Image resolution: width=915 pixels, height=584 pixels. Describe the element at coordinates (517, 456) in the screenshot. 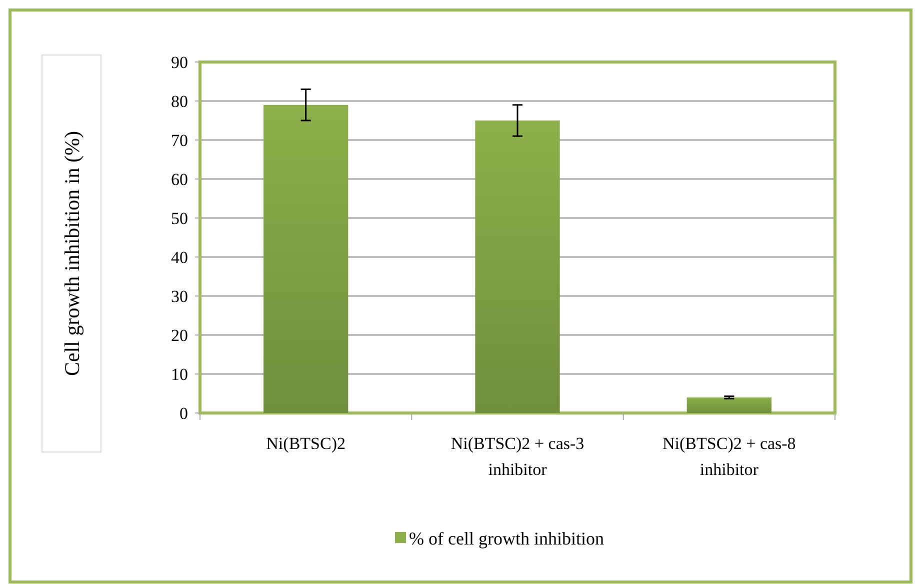

I see `x-tick-label: Ni(BTSC)2 + cas-3 inhibitor` at that location.